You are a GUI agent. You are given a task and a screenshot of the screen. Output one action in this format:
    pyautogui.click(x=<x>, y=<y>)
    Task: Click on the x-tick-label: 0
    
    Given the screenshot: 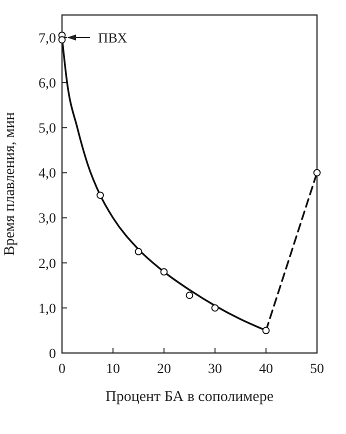 What is the action you would take?
    pyautogui.click(x=62, y=369)
    